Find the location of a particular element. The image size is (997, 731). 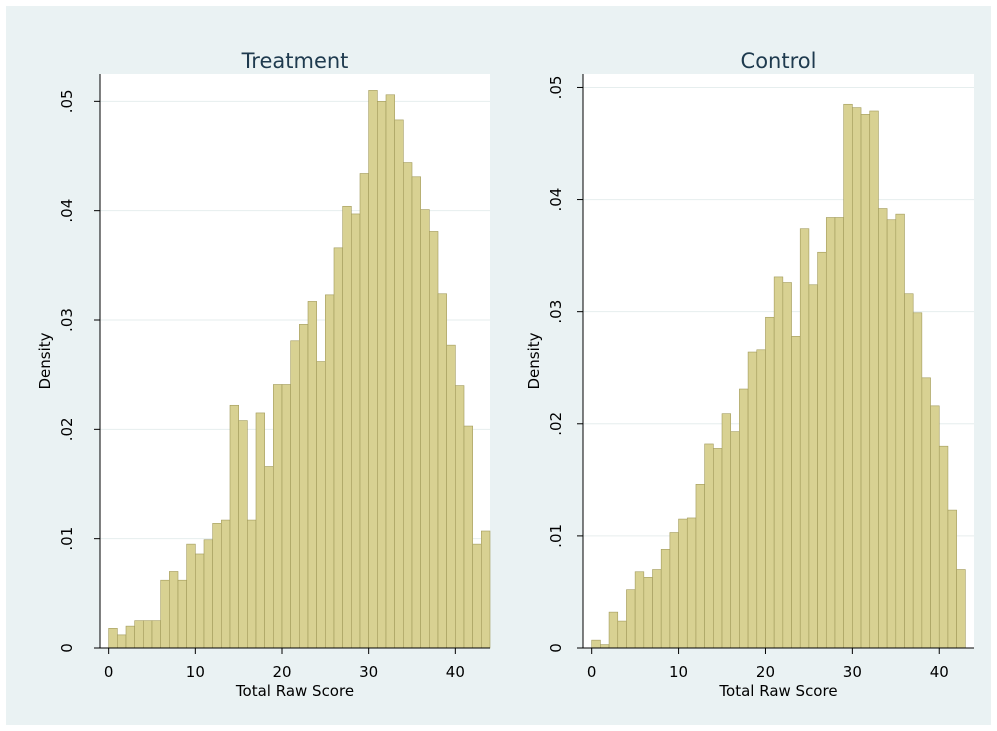

treatment-xtick-label-1: 10 is located at coordinates (195, 672).